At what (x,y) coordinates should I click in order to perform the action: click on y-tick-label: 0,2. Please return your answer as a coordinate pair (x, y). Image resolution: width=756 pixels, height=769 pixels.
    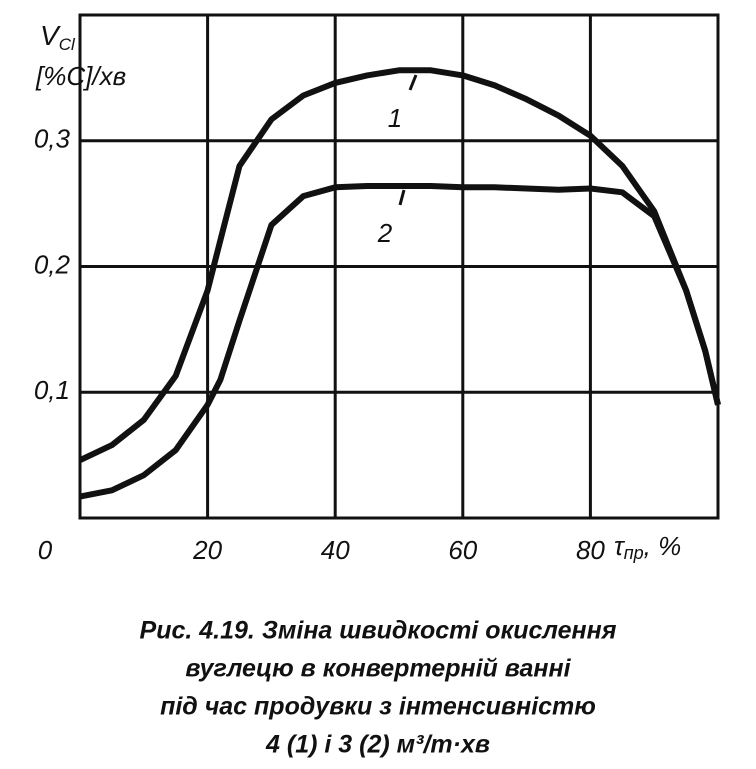
    Looking at the image, I should click on (52, 264).